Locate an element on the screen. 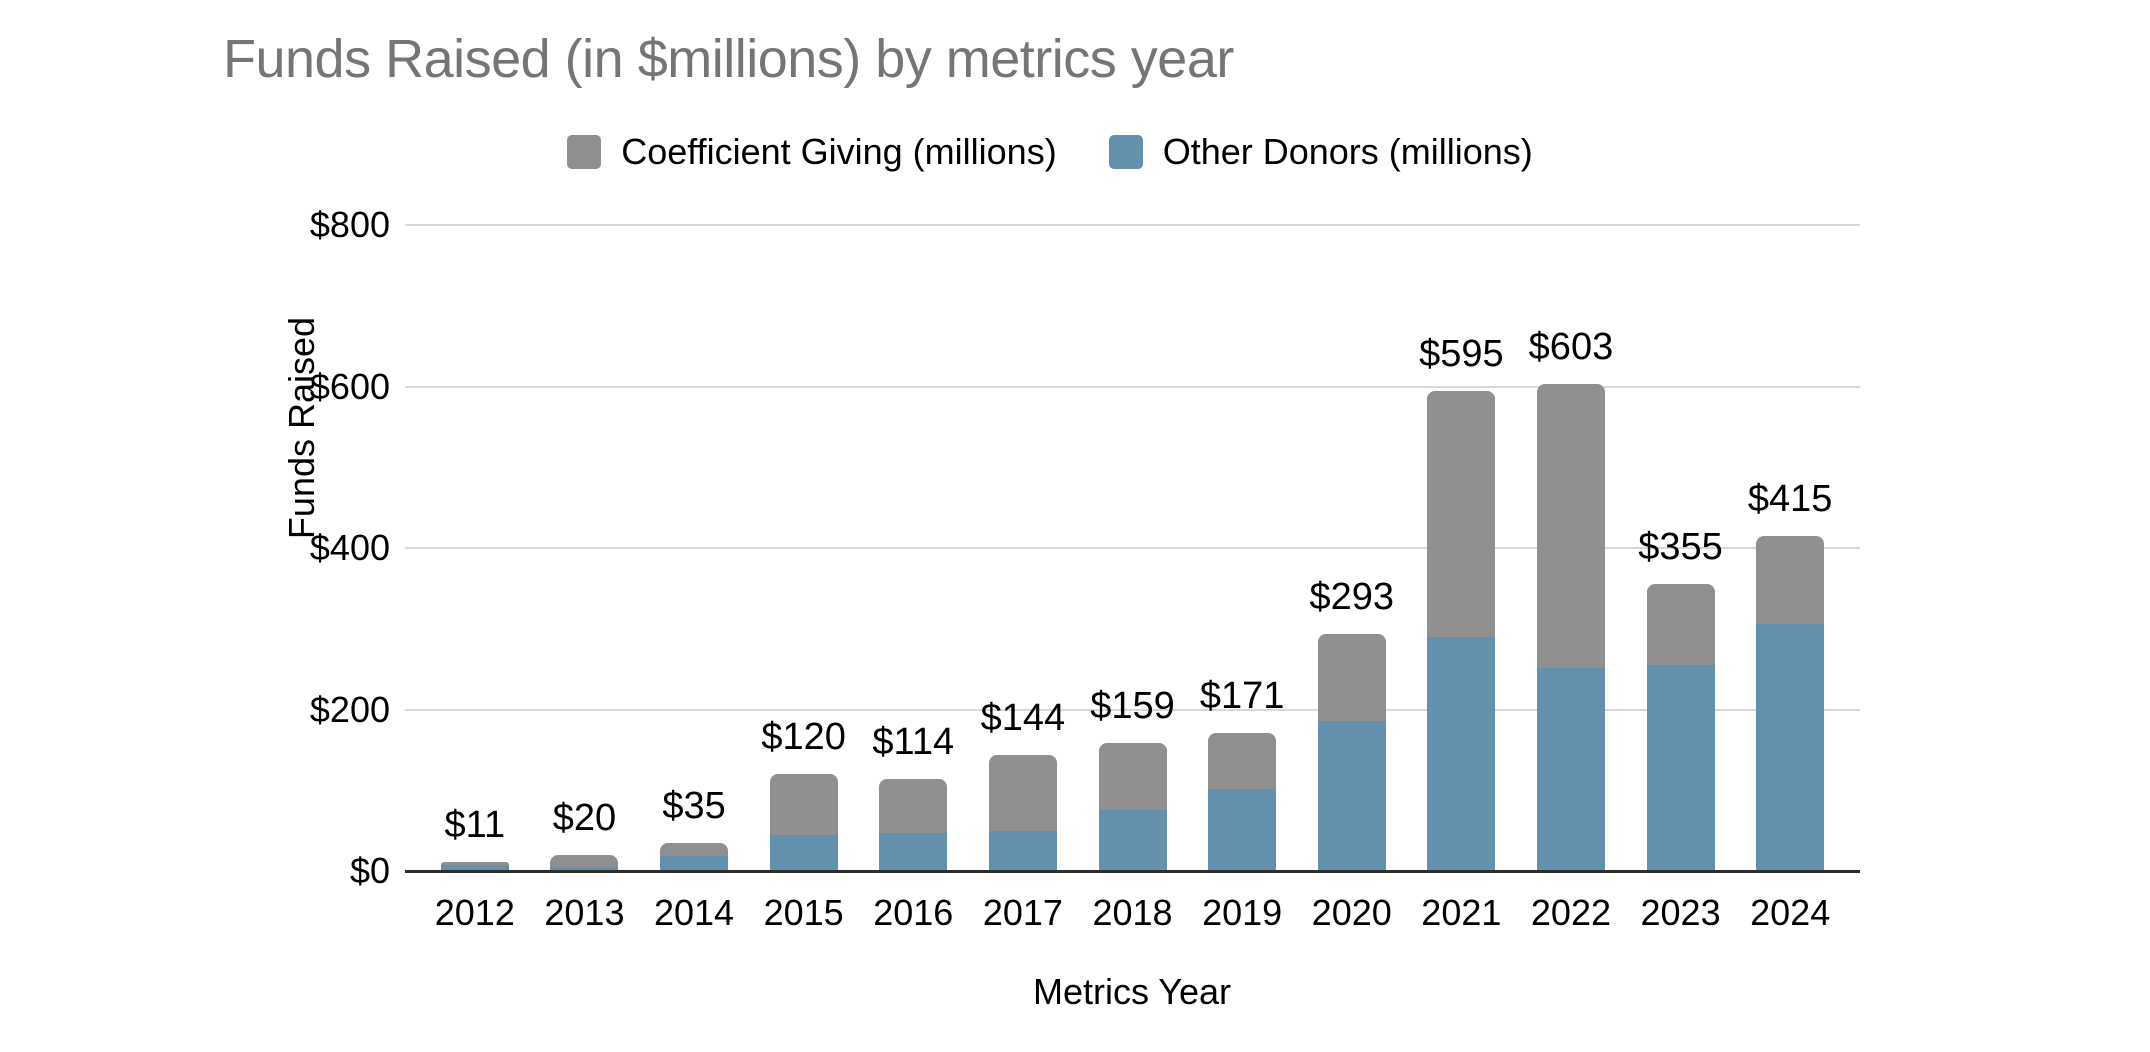  legend-label-coefficient-giving: Coefficient Giving (millions) is located at coordinates (839, 151).